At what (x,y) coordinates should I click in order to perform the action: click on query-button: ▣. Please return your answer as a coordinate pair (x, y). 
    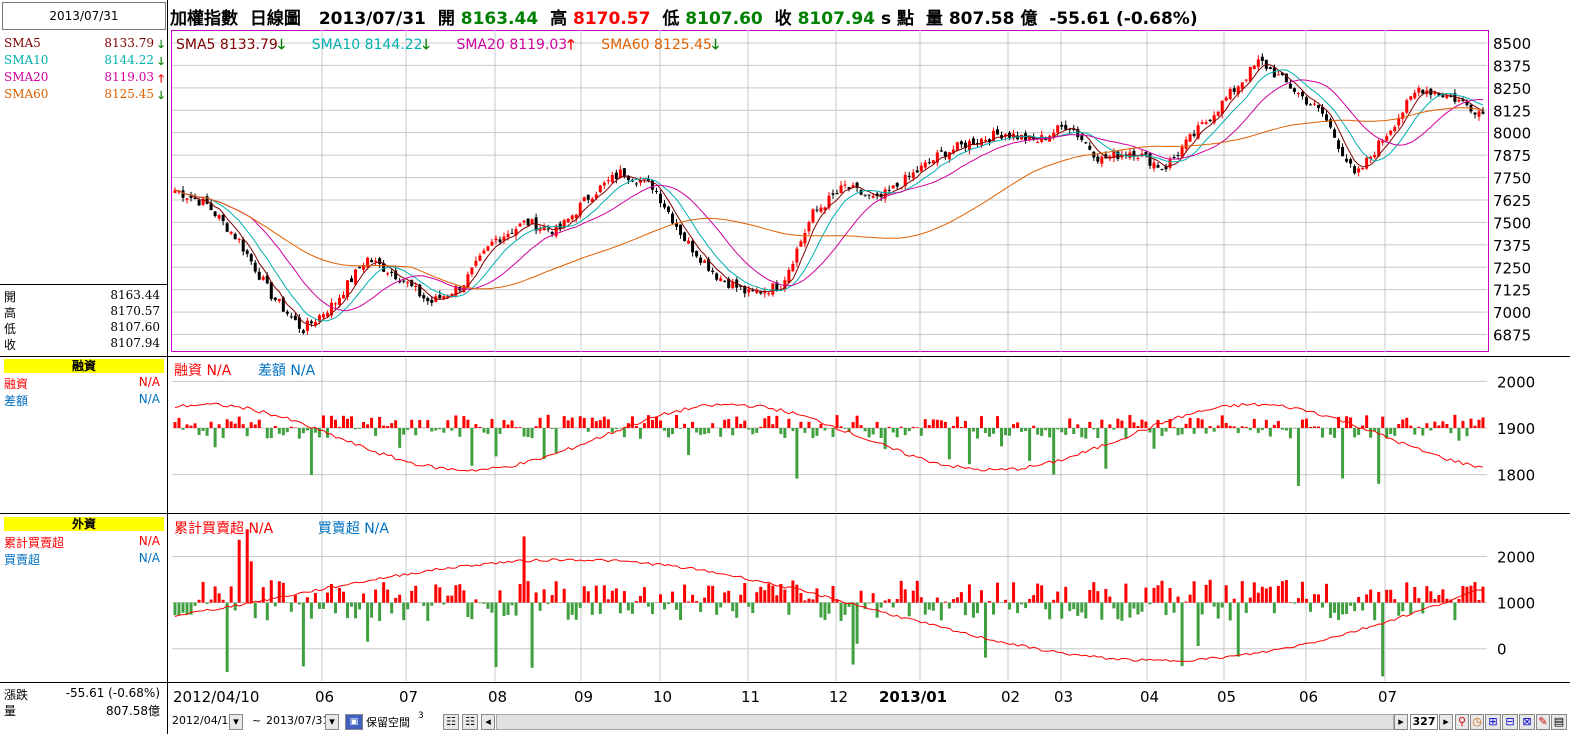
    Looking at the image, I should click on (354, 722).